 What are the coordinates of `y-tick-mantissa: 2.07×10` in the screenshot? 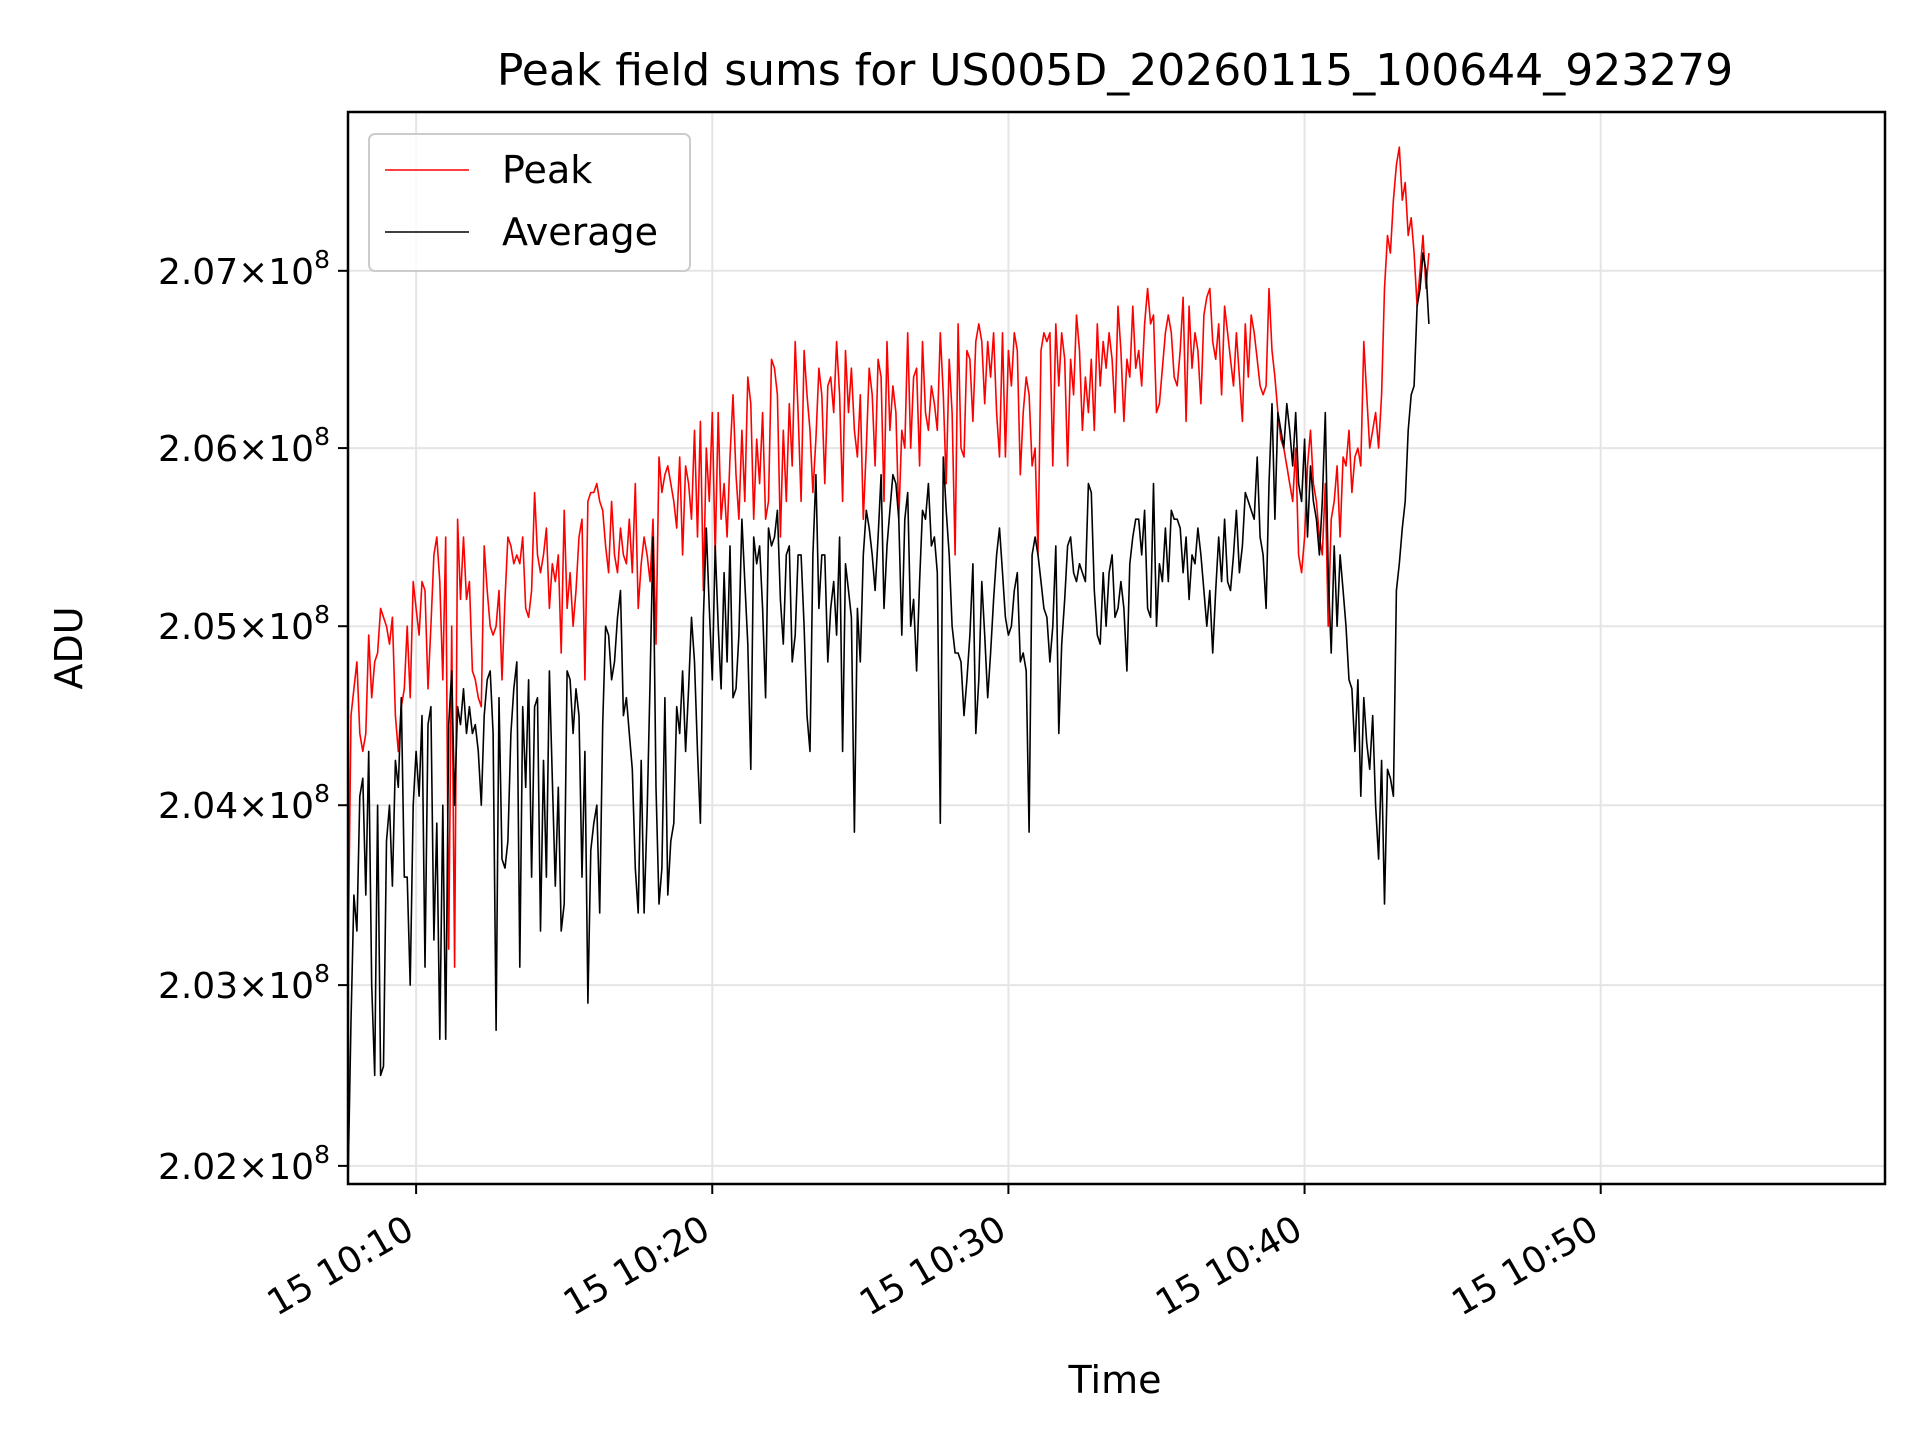 It's located at (236, 272).